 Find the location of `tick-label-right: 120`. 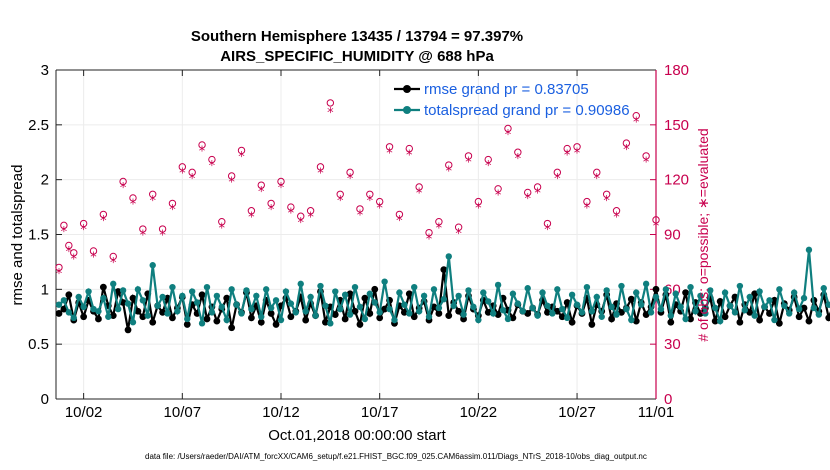

tick-label-right: 120 is located at coordinates (676, 180).